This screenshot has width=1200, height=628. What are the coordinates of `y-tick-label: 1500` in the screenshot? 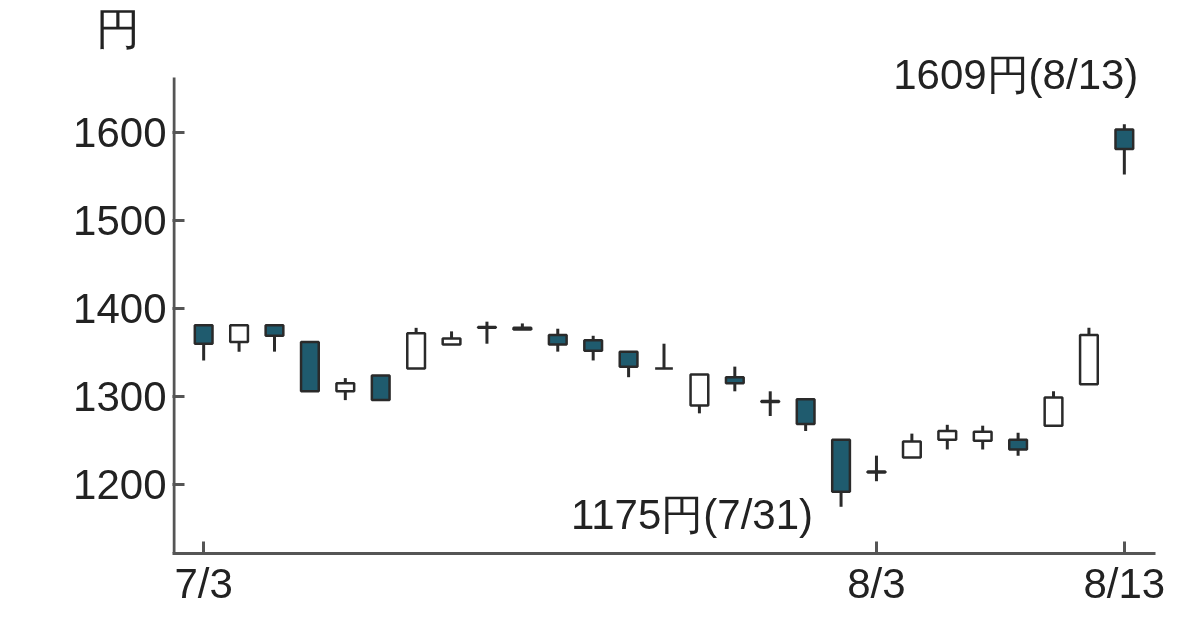 It's located at (120, 220).